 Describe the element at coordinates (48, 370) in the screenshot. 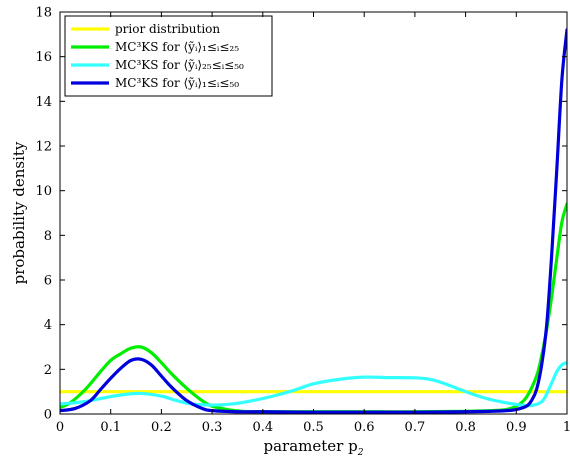

I see `y-tick-label: 2` at that location.